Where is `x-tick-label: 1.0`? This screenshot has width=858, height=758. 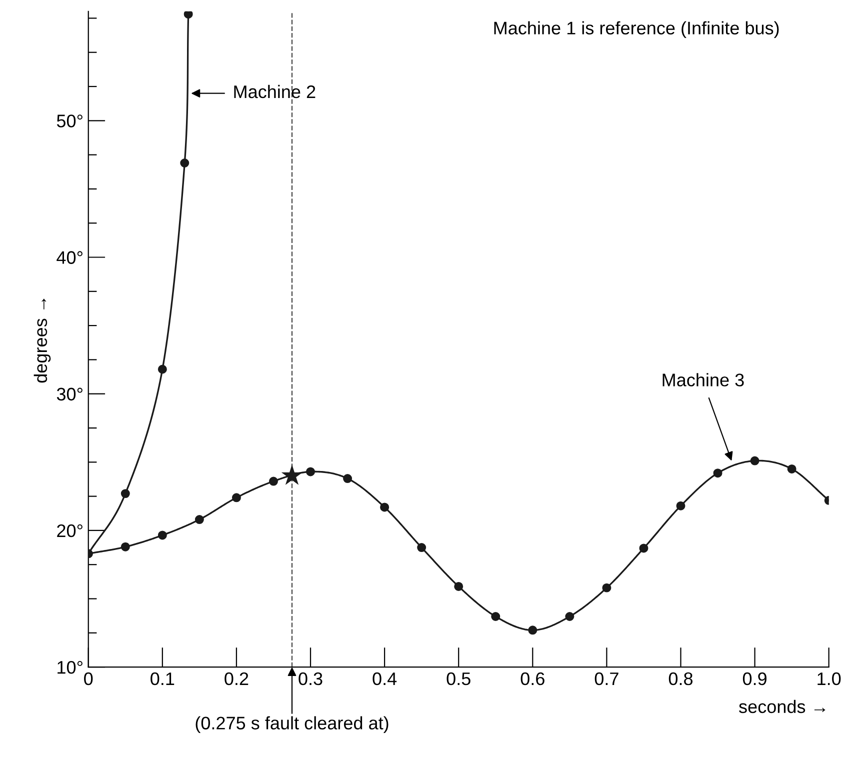
x-tick-label: 1.0 is located at coordinates (829, 679).